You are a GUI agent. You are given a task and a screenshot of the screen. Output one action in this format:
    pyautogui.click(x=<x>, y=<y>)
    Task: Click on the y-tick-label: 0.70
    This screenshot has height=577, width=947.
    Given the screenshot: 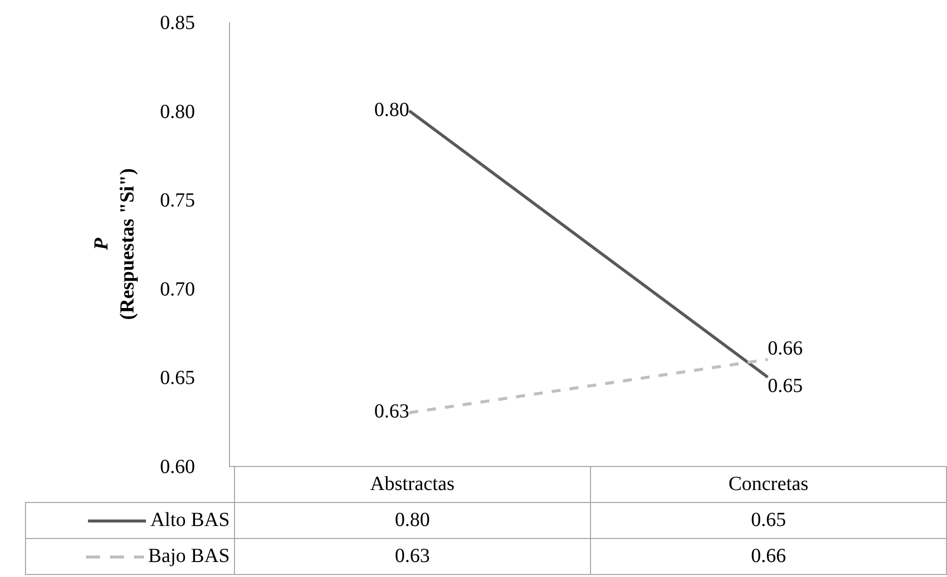 What is the action you would take?
    pyautogui.click(x=177, y=289)
    